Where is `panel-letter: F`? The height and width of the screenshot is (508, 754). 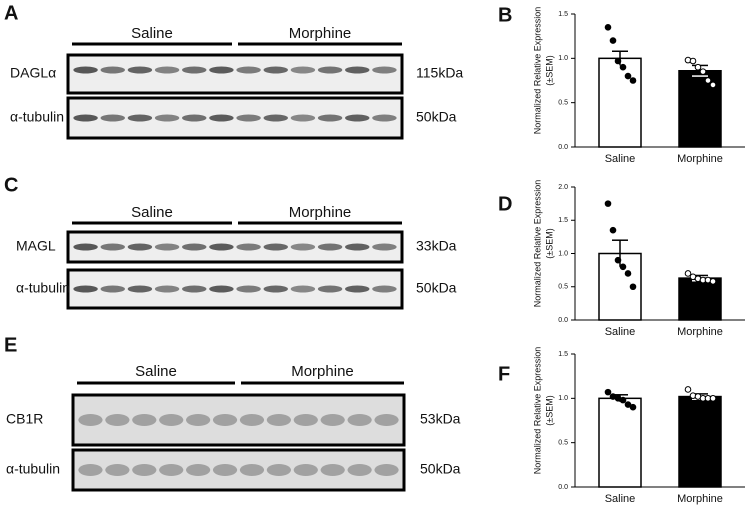 panel-letter: F is located at coordinates (504, 374).